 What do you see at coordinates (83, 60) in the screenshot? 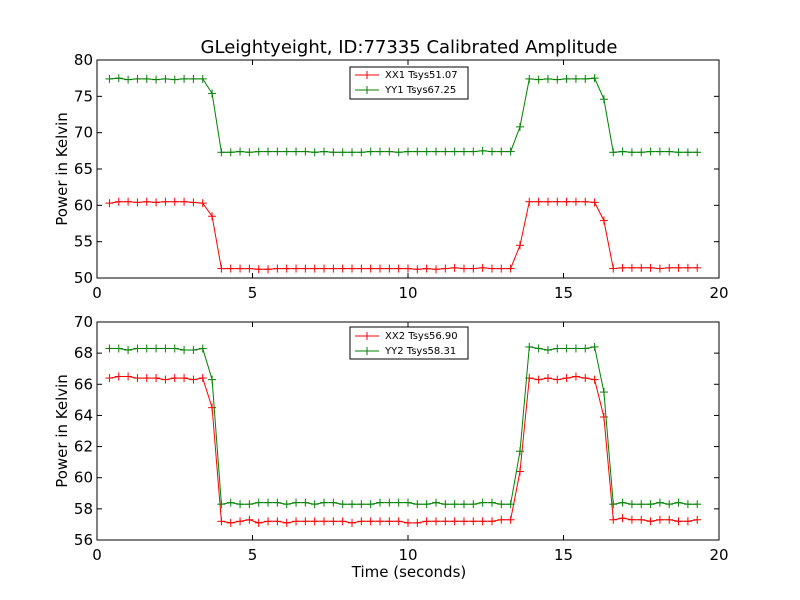
I see `top-y-tick-label: 80` at bounding box center [83, 60].